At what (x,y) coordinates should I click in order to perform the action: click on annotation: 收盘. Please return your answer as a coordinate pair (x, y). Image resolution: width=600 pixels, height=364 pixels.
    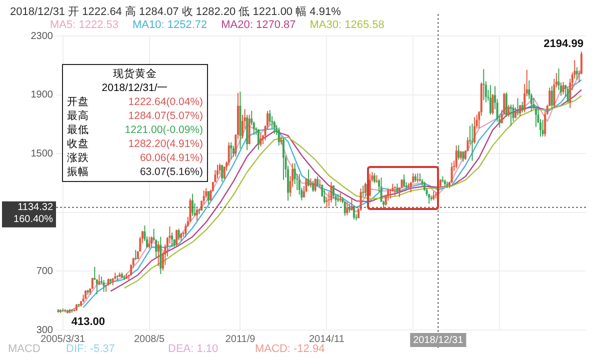
    Looking at the image, I should click on (78, 144).